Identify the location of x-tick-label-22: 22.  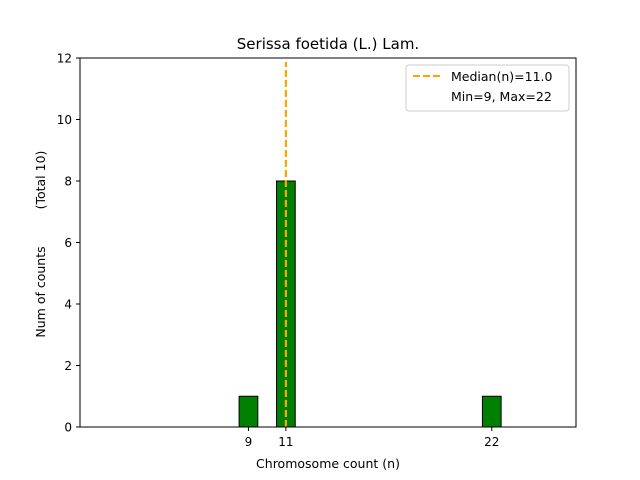
(491, 442).